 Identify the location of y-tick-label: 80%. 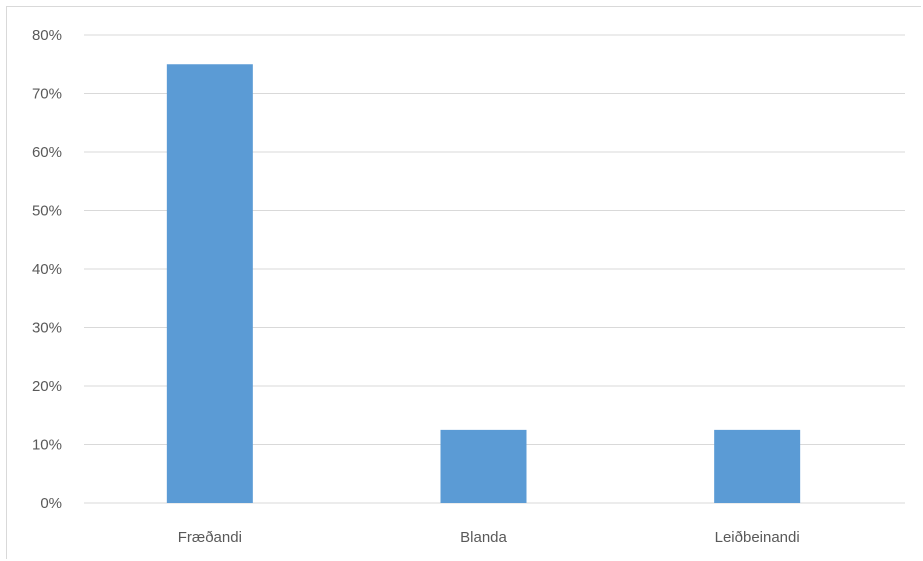
(47, 35).